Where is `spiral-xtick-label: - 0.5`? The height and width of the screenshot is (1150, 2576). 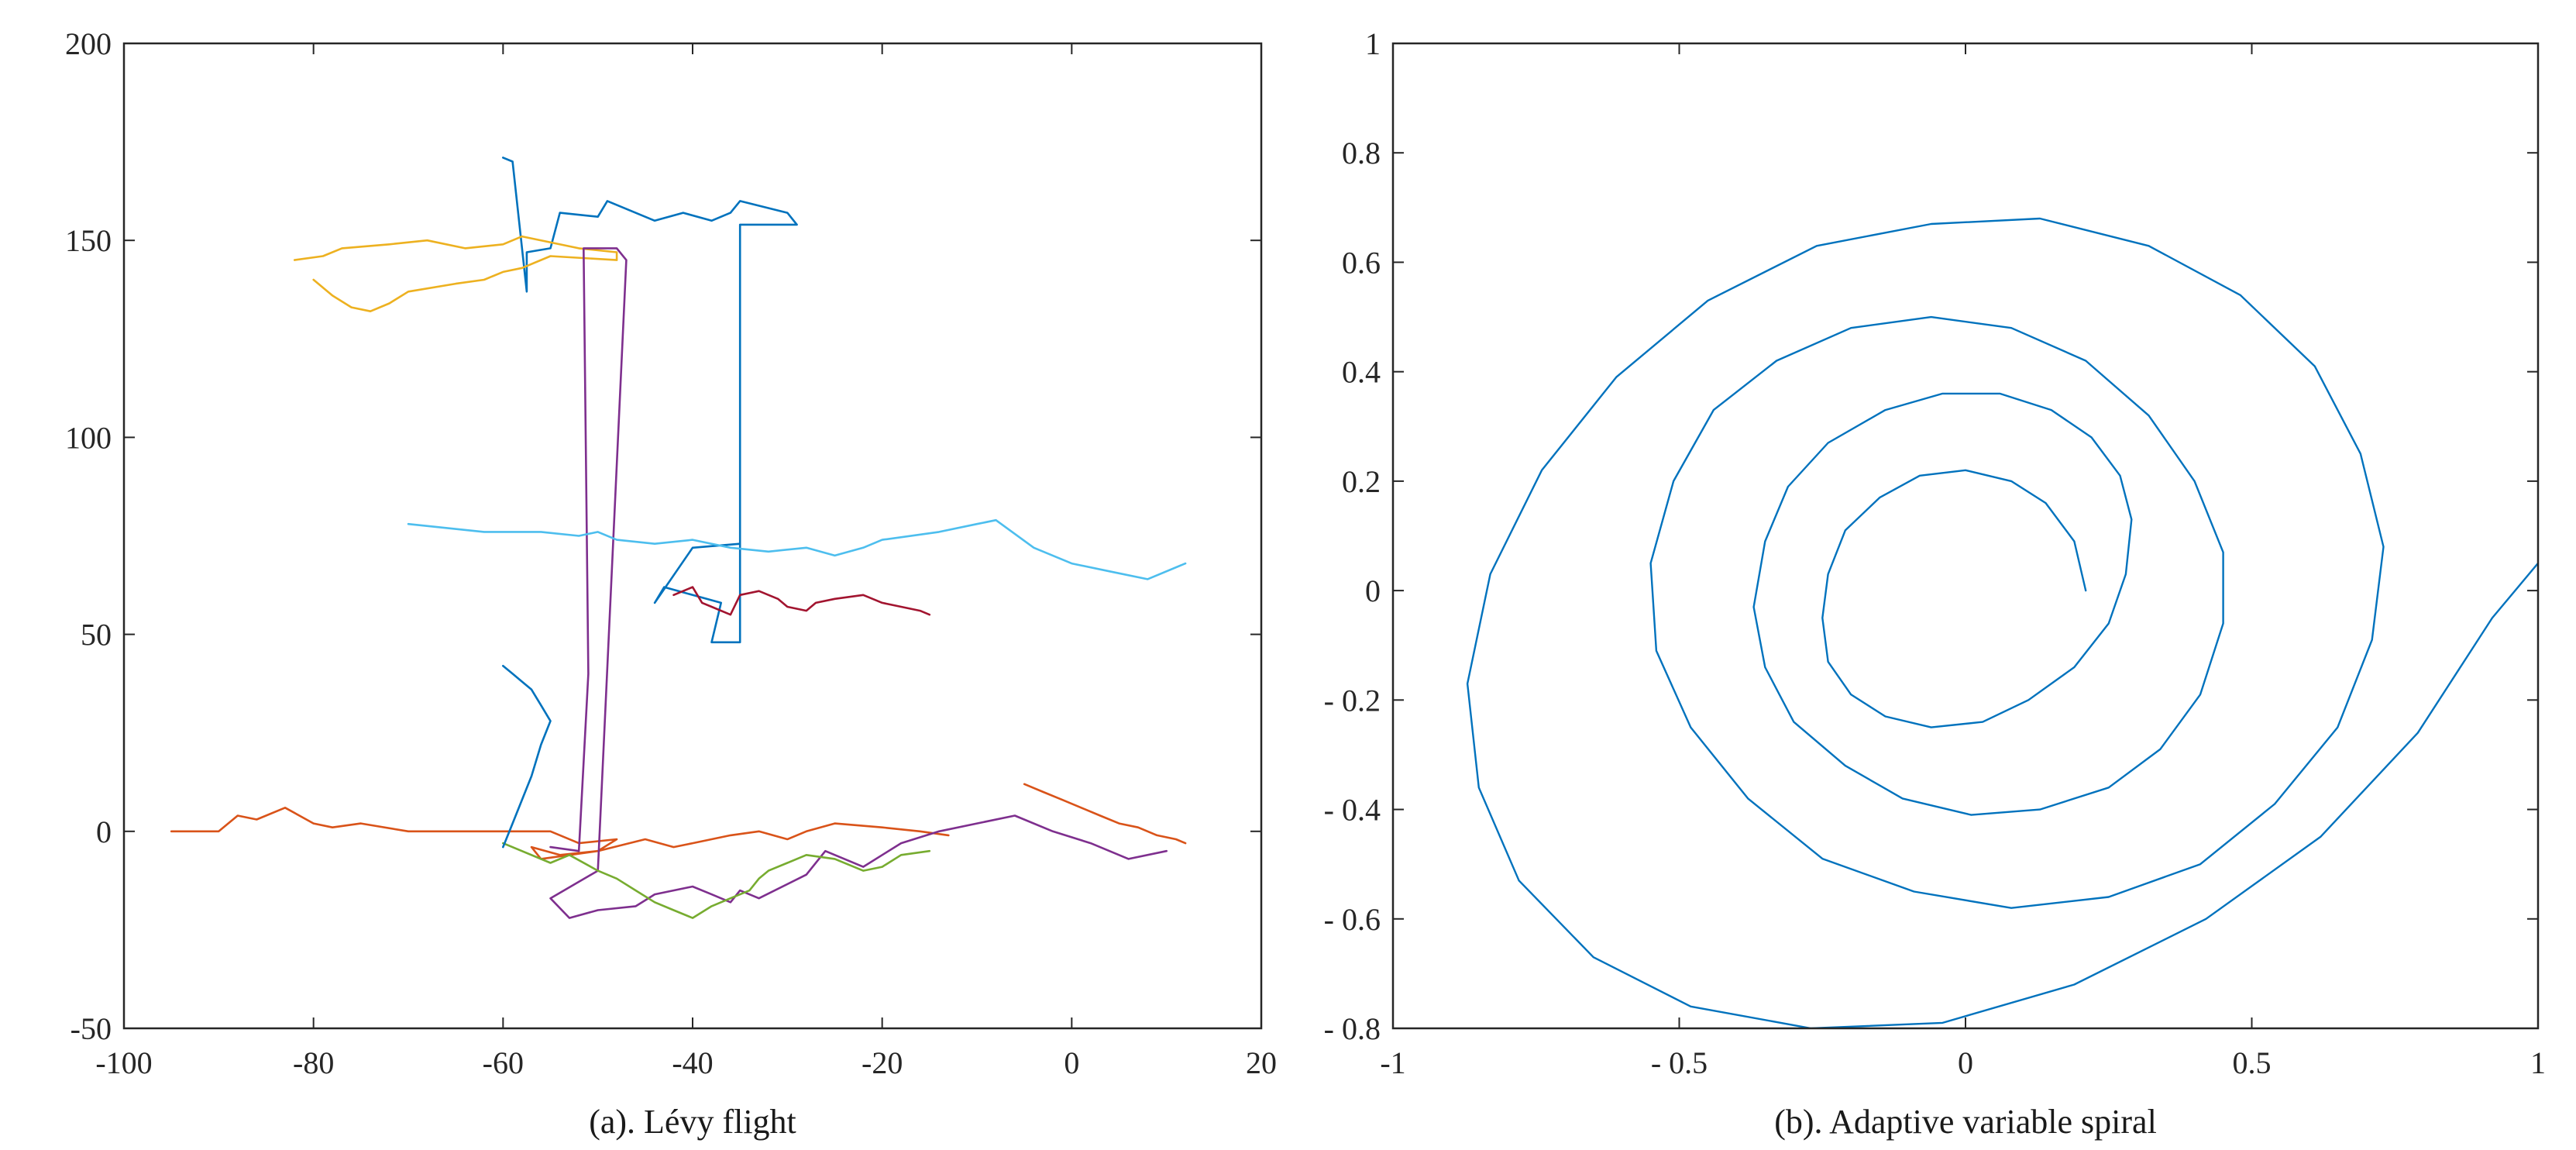
spiral-xtick-label: - 0.5 is located at coordinates (1679, 1062).